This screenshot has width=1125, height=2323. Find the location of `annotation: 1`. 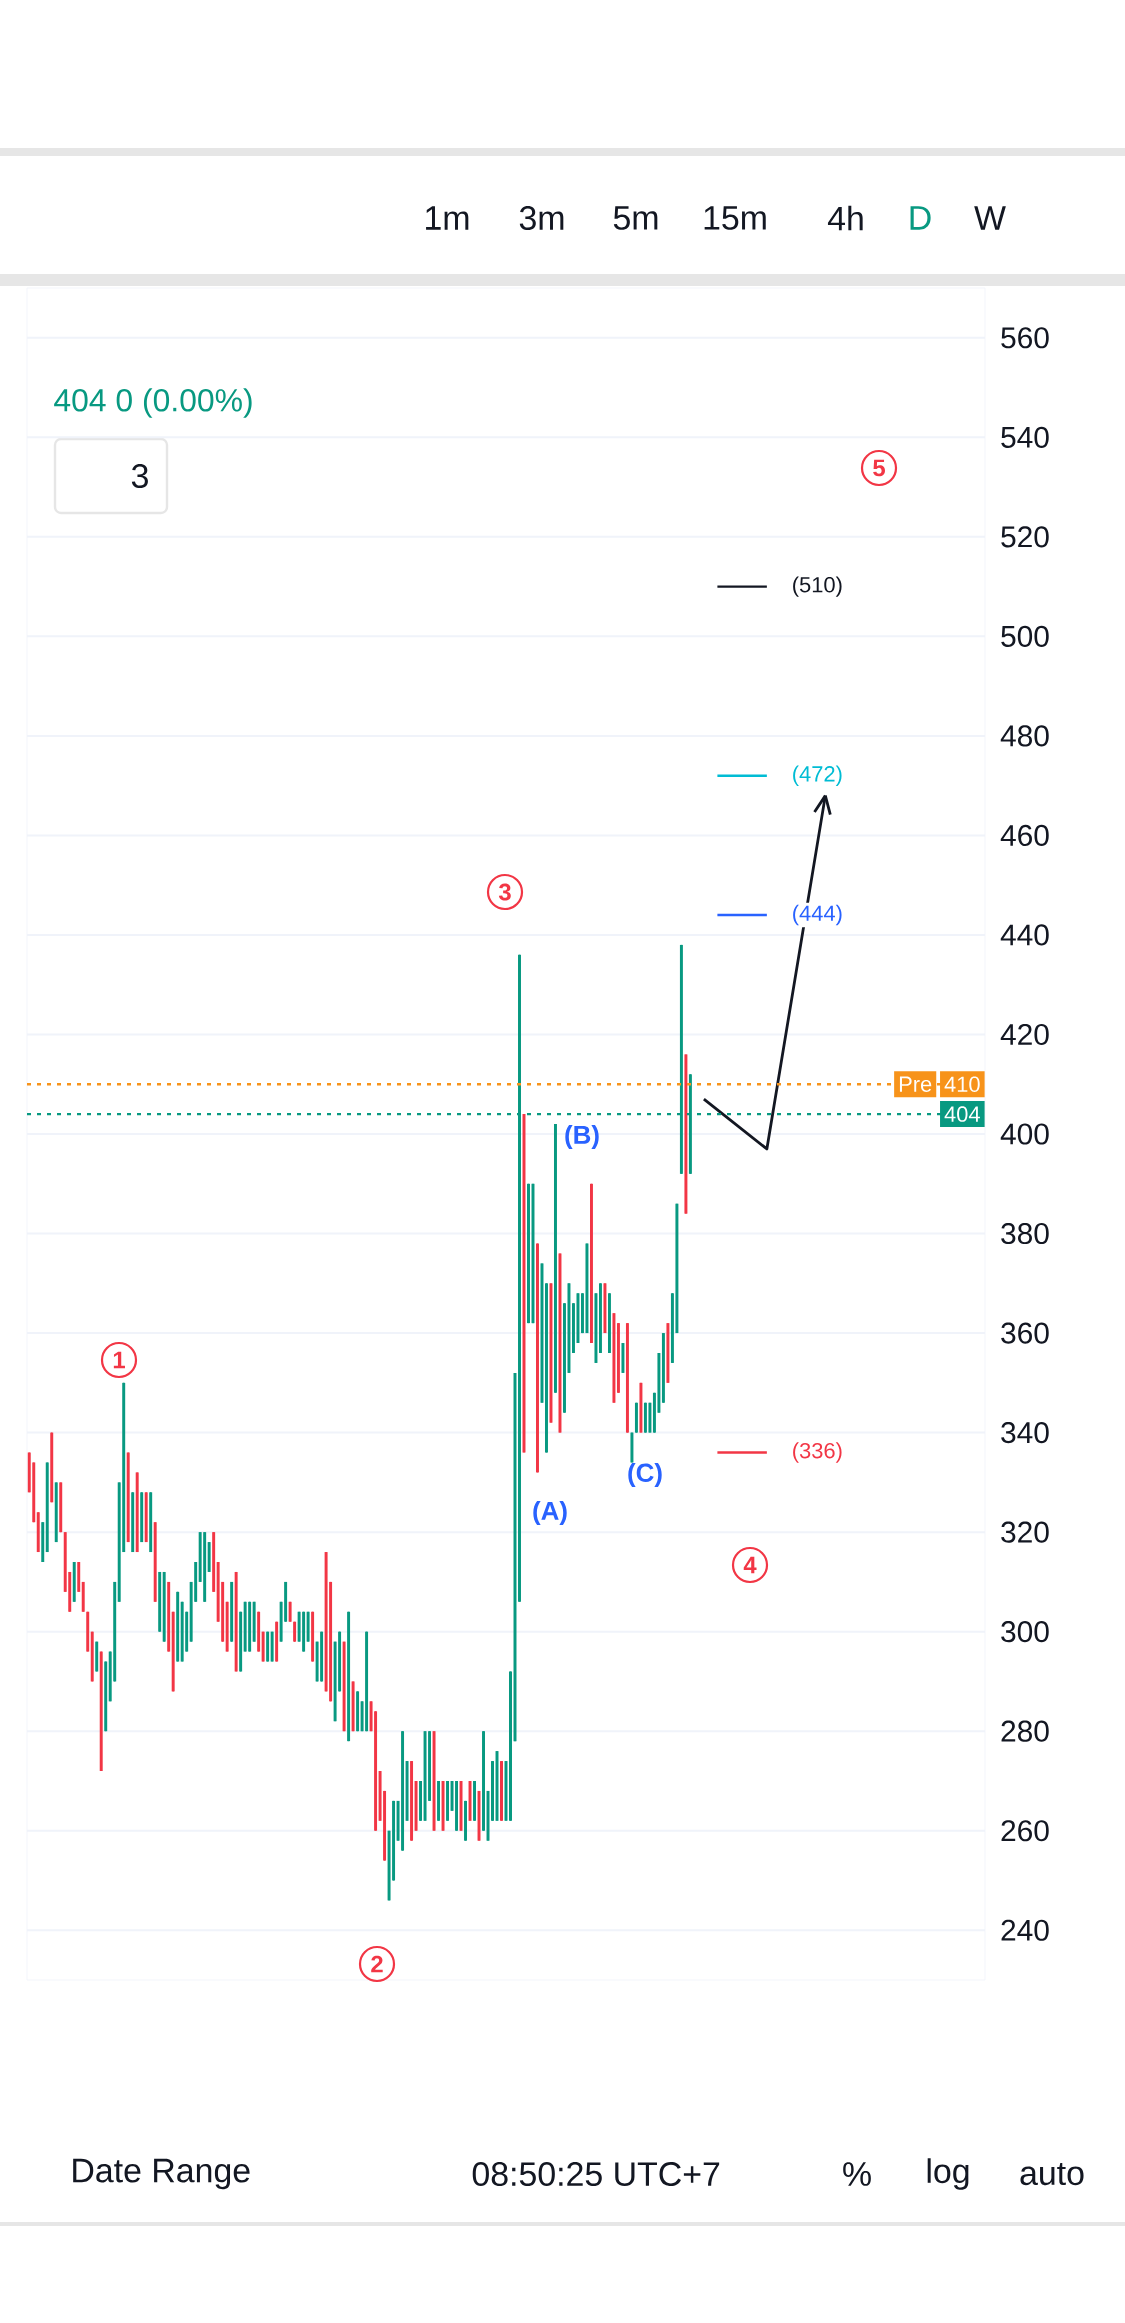

annotation: 1 is located at coordinates (119, 1360).